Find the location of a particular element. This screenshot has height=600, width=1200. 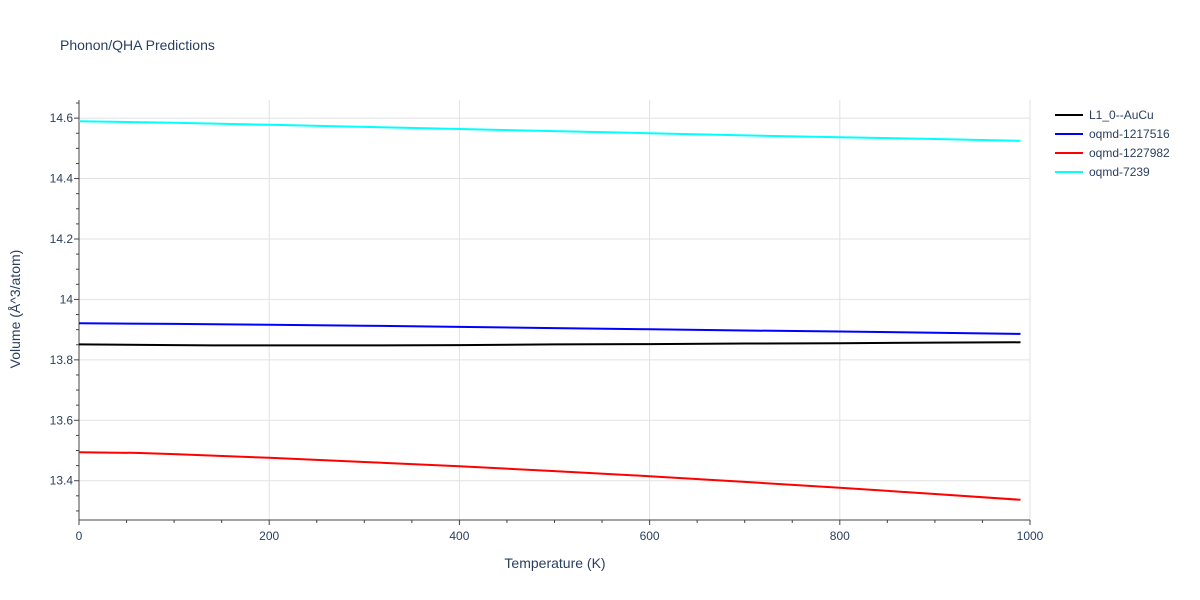

legend-item: oqmd-1227982 is located at coordinates (1112, 153).